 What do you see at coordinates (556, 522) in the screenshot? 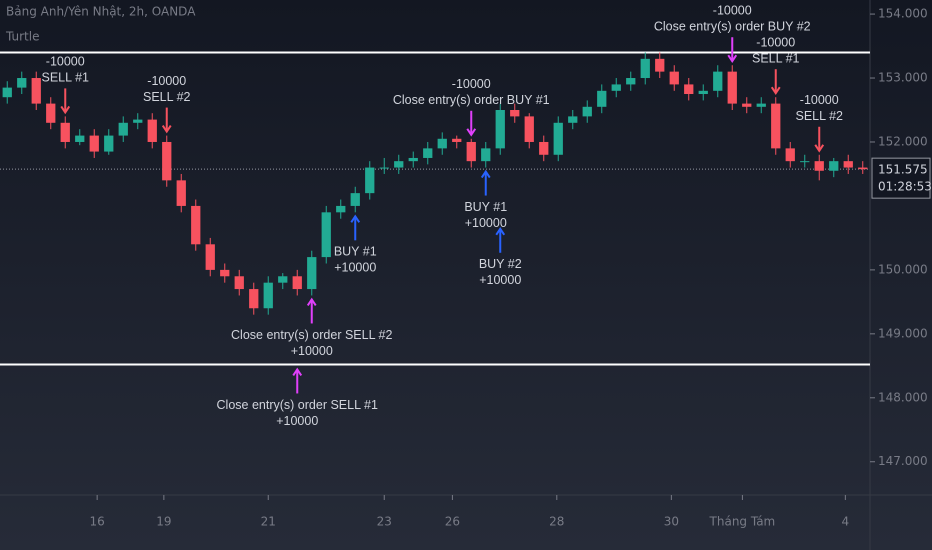
I see `x-tick-label: 28` at bounding box center [556, 522].